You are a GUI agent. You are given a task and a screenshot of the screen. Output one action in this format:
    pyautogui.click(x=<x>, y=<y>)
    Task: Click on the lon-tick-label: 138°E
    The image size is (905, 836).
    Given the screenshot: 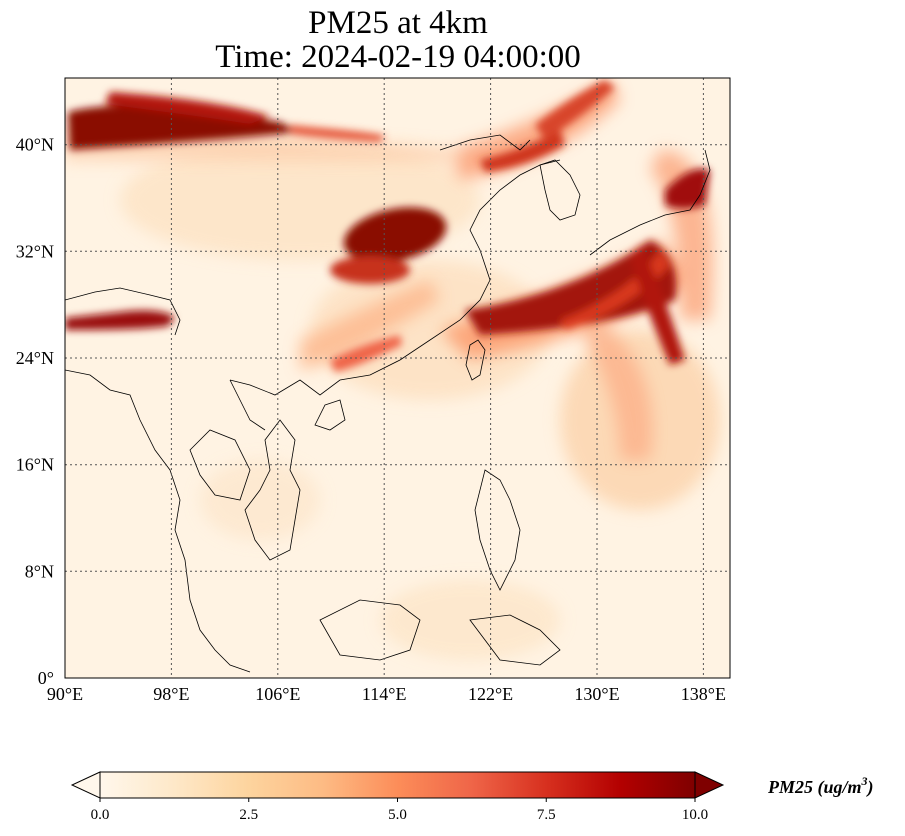 What is the action you would take?
    pyautogui.click(x=703, y=694)
    